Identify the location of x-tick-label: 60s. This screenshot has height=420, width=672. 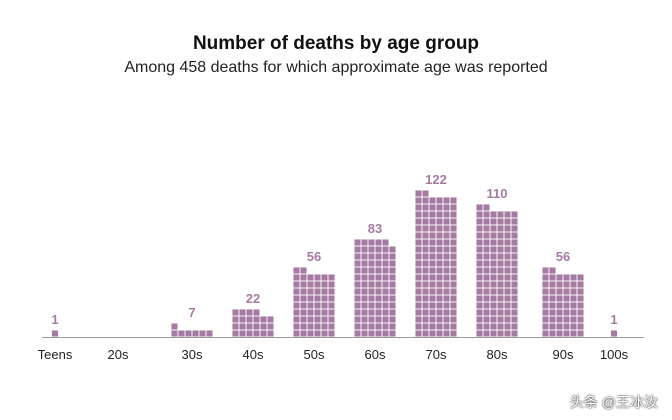
(375, 354).